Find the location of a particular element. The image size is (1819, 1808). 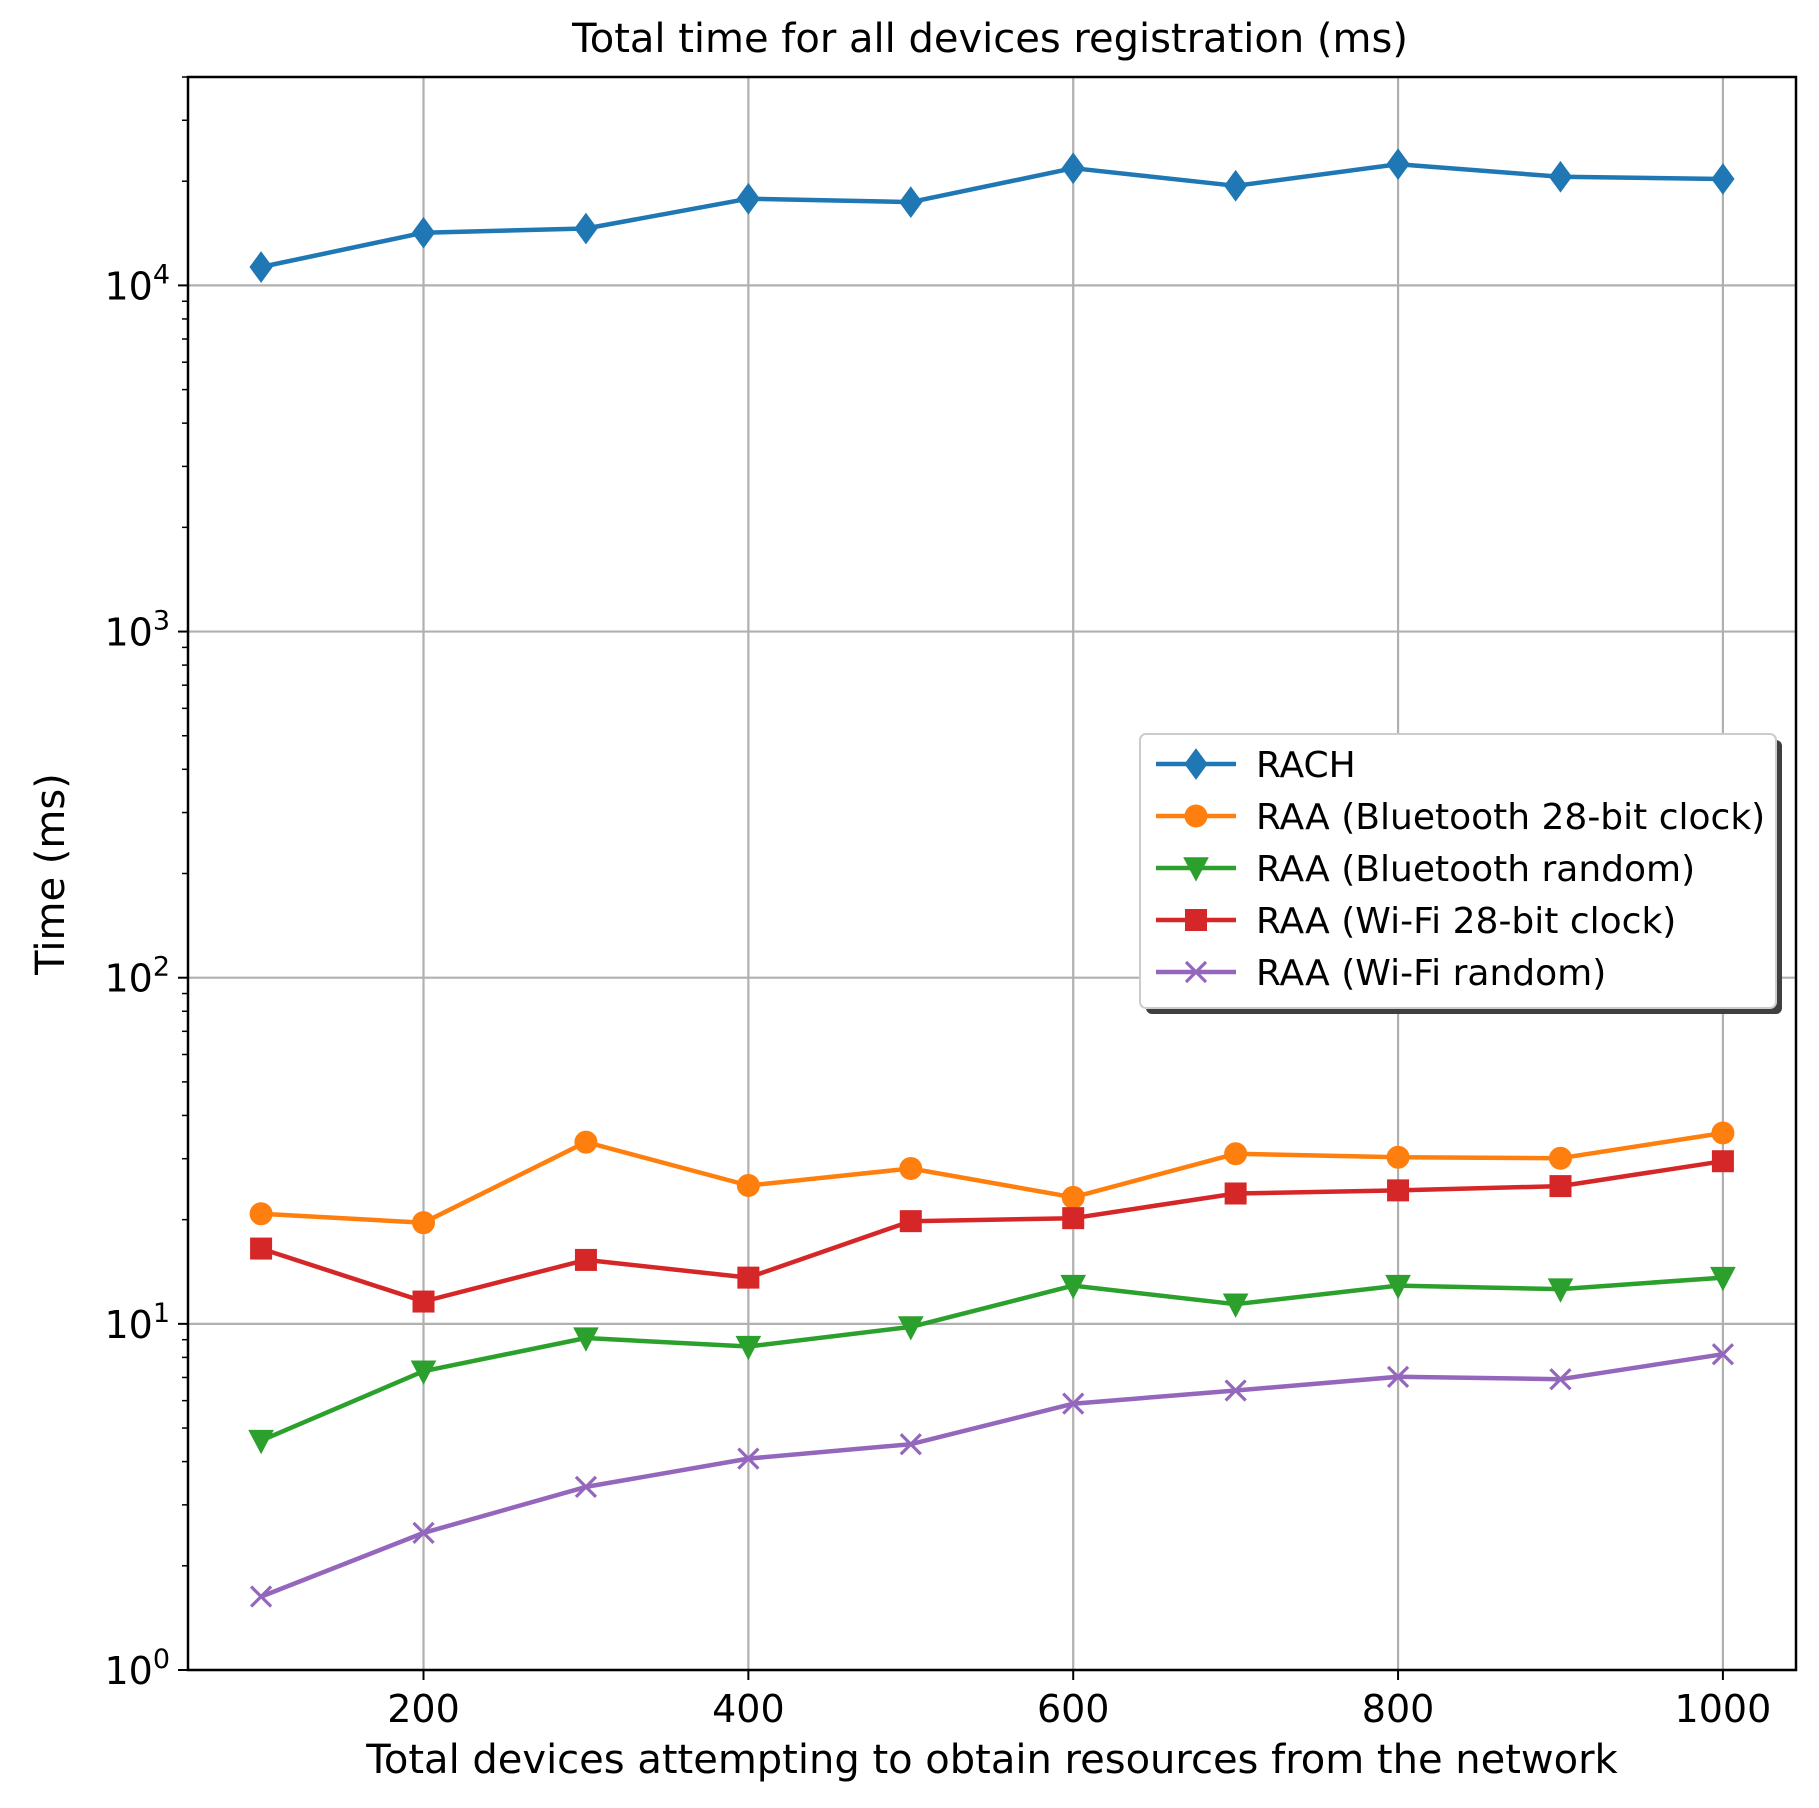

legend-box is located at coordinates (1458, 871).